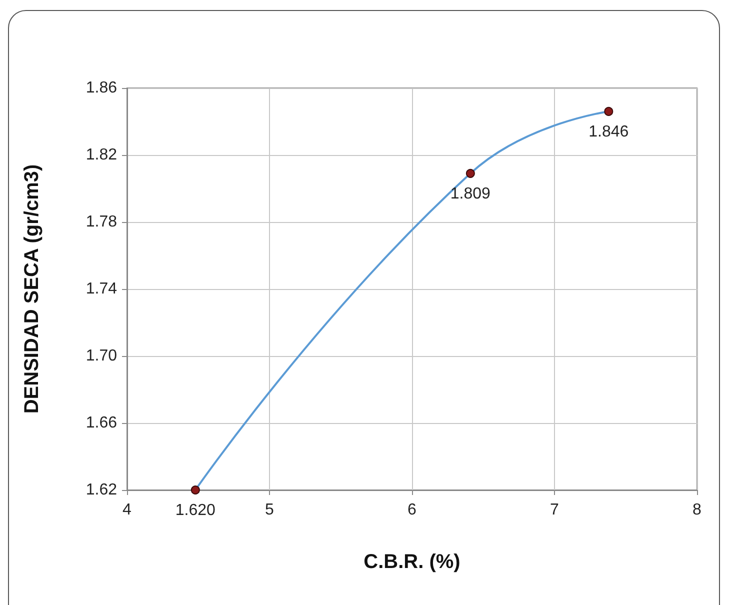 The image size is (729, 605). What do you see at coordinates (102, 356) in the screenshot?
I see `y-tick-label: 1.70` at bounding box center [102, 356].